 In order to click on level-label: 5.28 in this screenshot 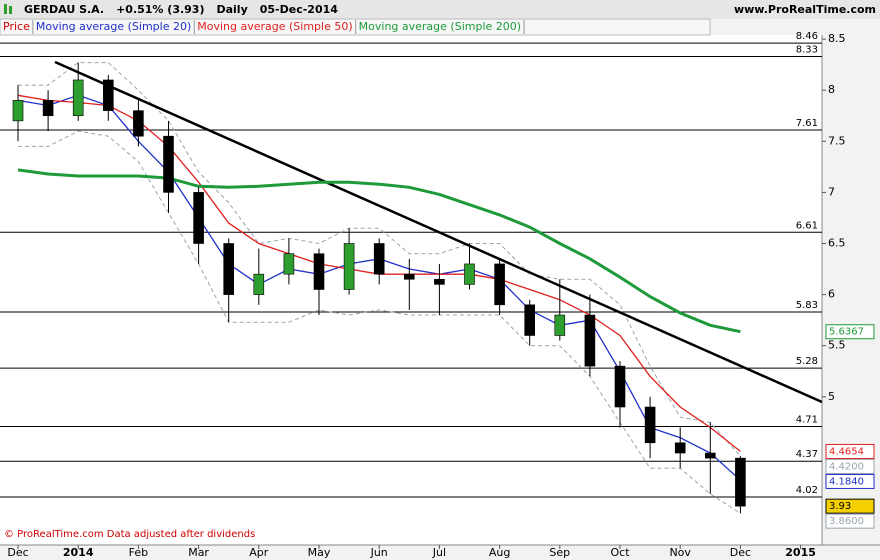, I will do `click(807, 361)`.